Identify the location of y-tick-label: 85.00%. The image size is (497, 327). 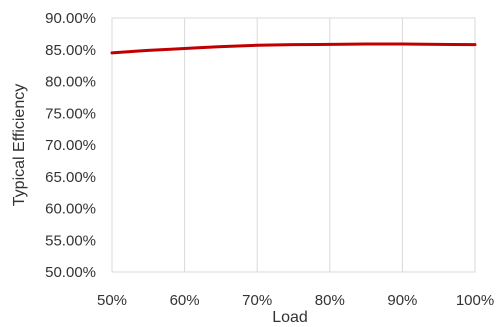
(70, 50).